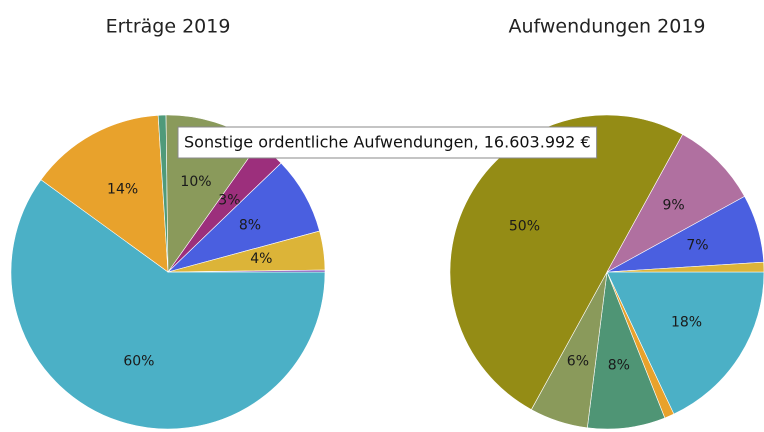 The height and width of the screenshot is (432, 764). Describe the element at coordinates (229, 201) in the screenshot. I see `data-label: 3%` at that location.